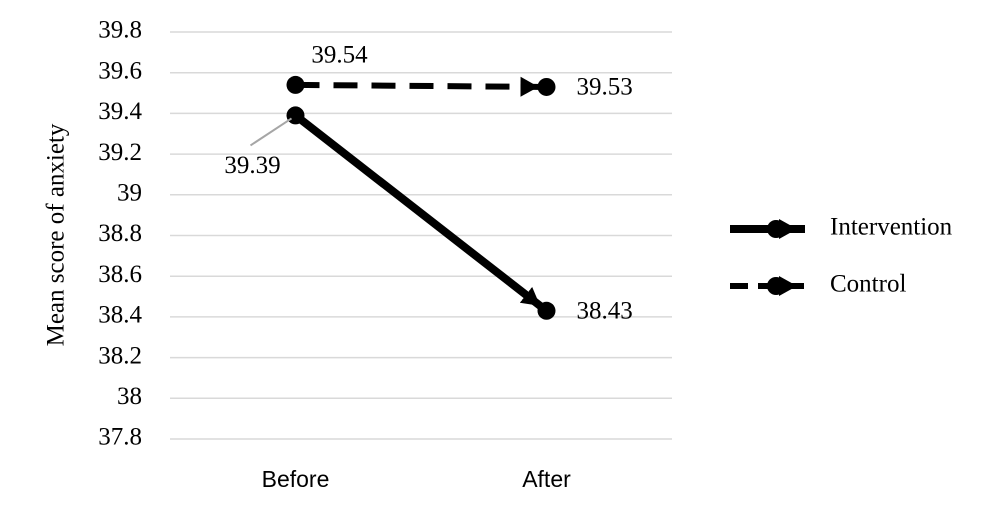 Image resolution: width=998 pixels, height=506 pixels. What do you see at coordinates (120, 70) in the screenshot?
I see `y-tick-label: 39.6` at bounding box center [120, 70].